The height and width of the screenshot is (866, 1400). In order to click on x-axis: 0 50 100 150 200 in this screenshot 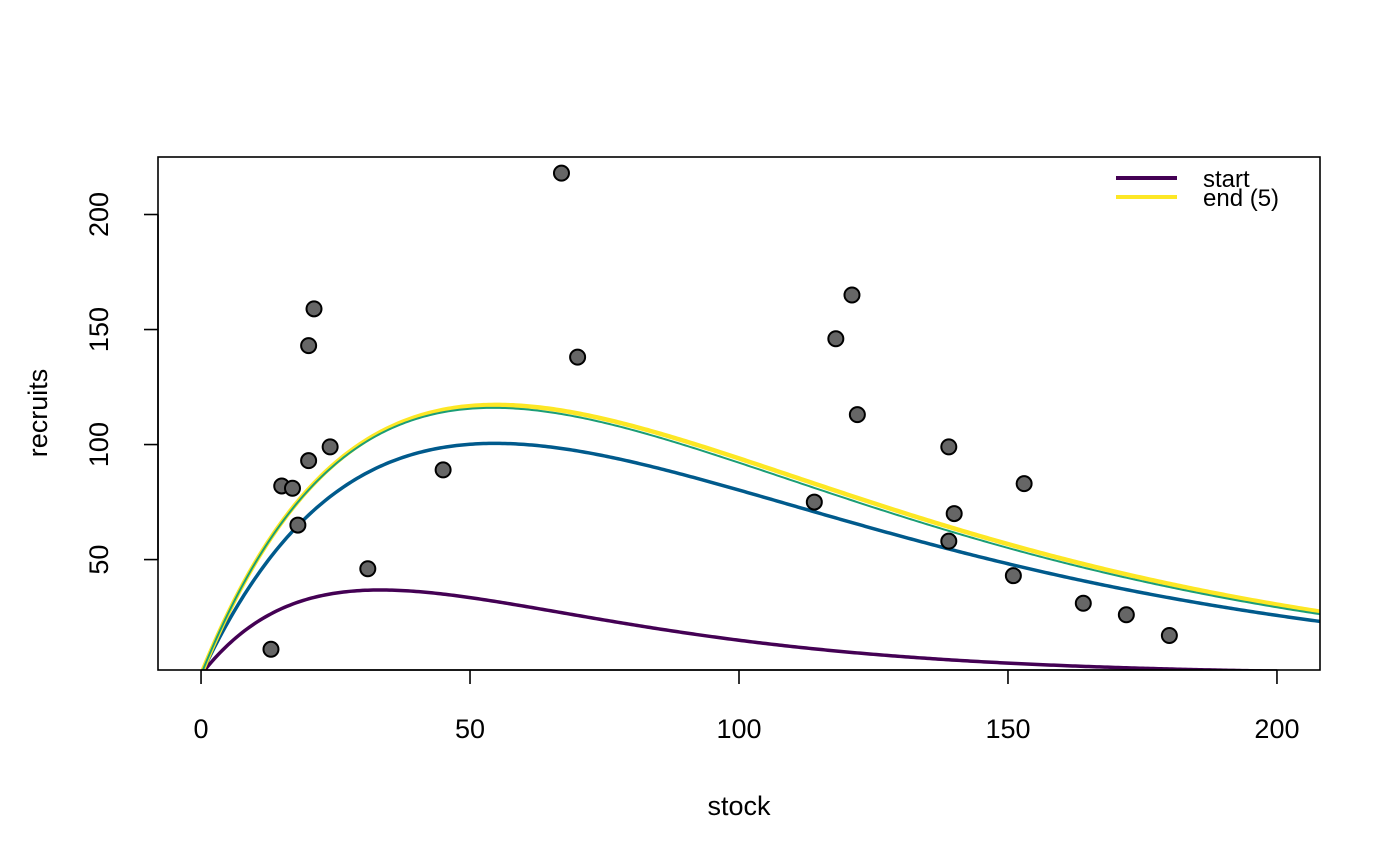, I will do `click(746, 706)`.